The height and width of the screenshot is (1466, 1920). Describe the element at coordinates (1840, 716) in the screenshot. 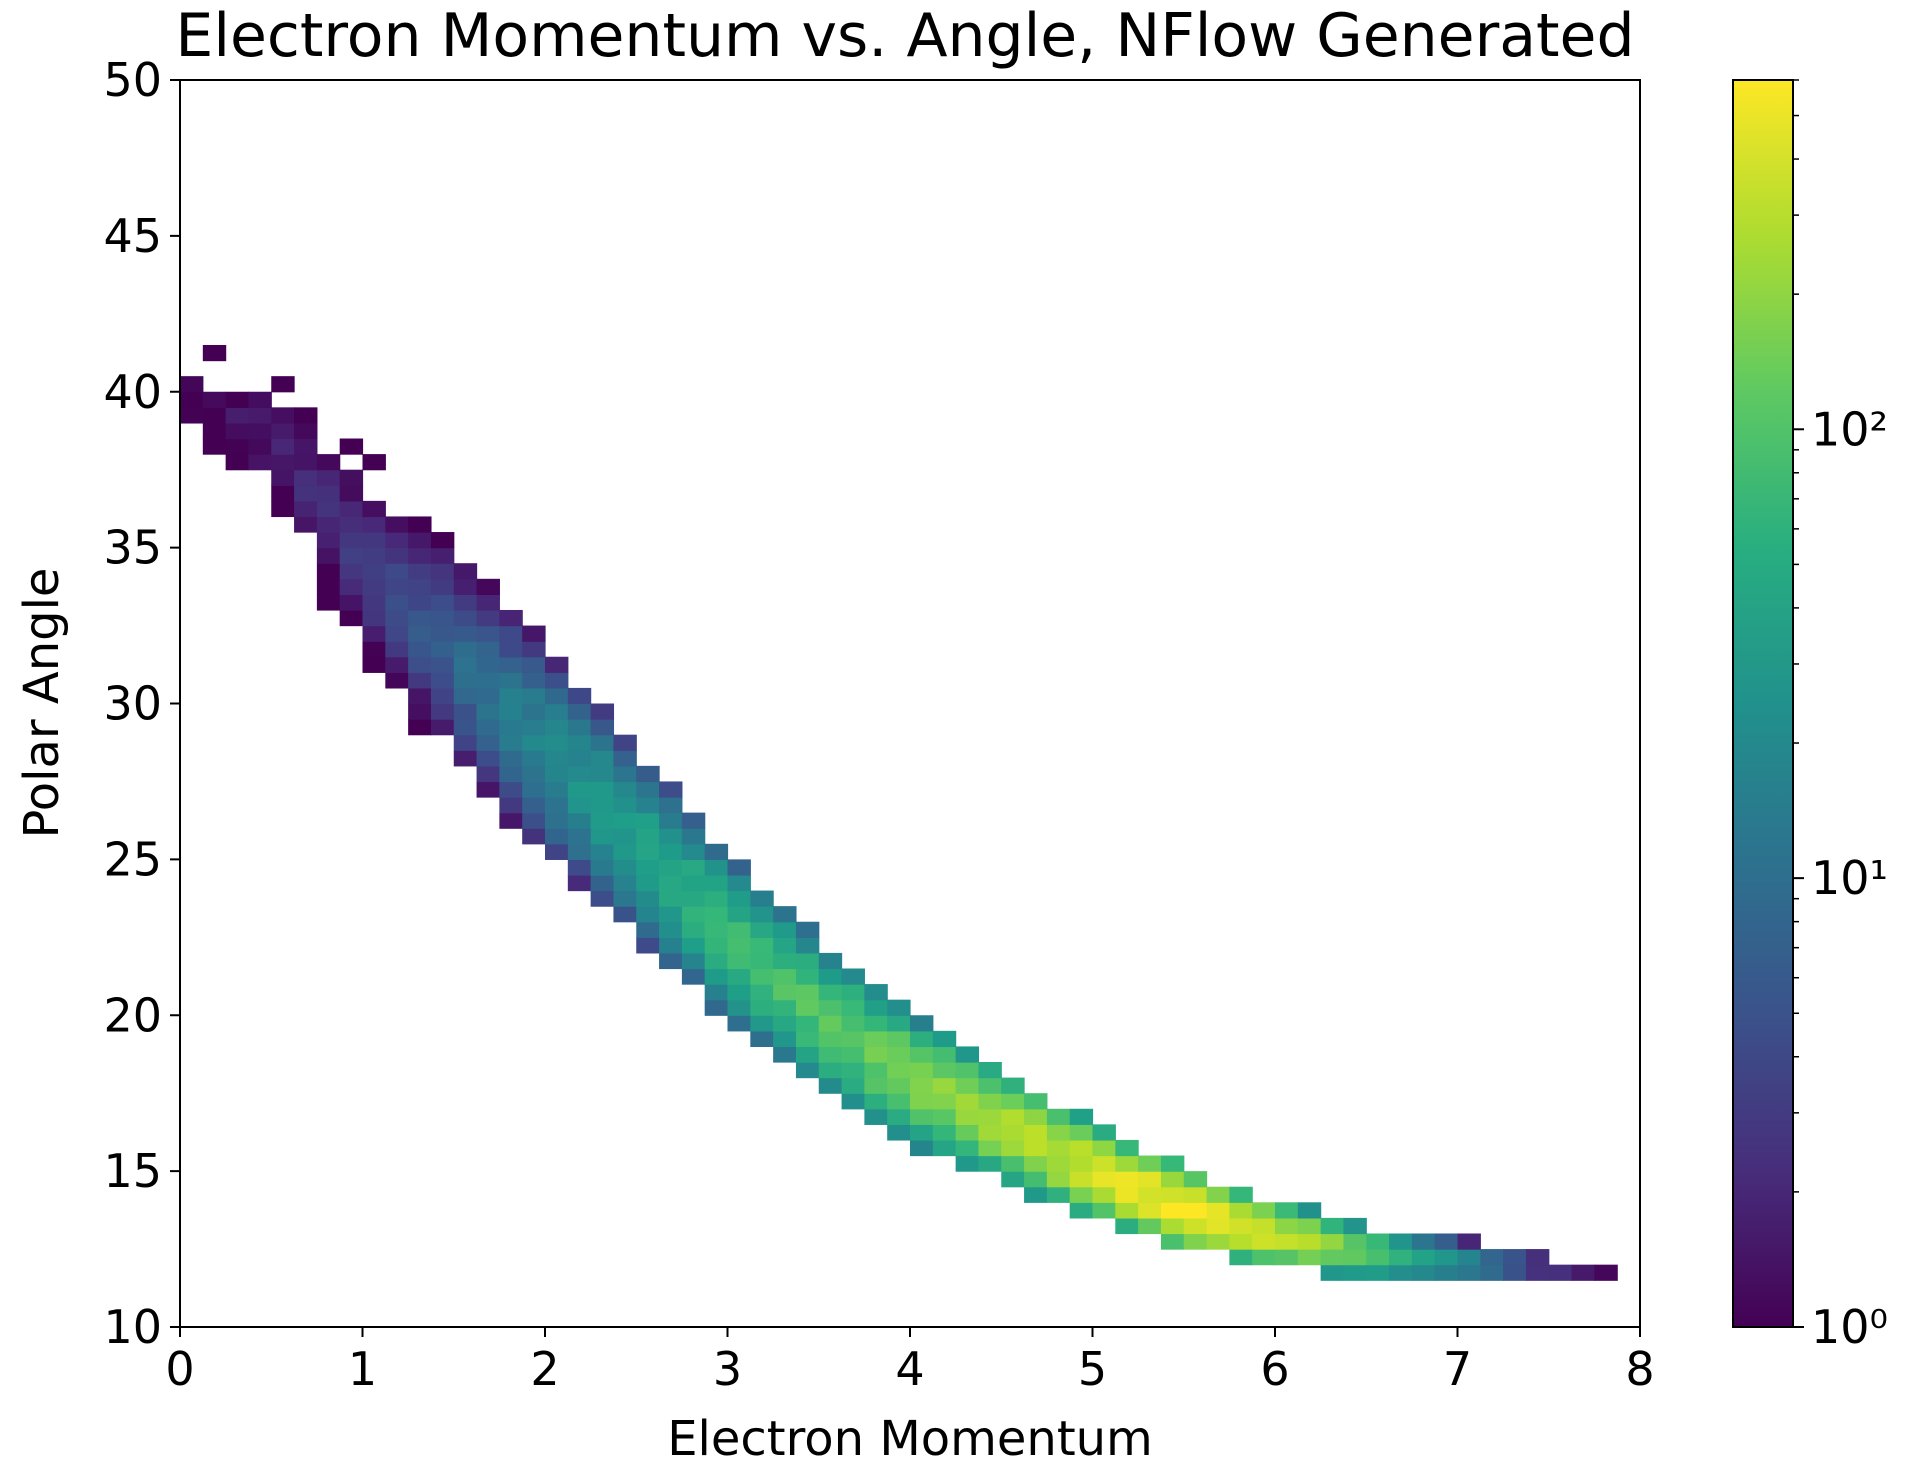

I see `colorbar-axis: 10⁰ 10¹ 10²` at that location.